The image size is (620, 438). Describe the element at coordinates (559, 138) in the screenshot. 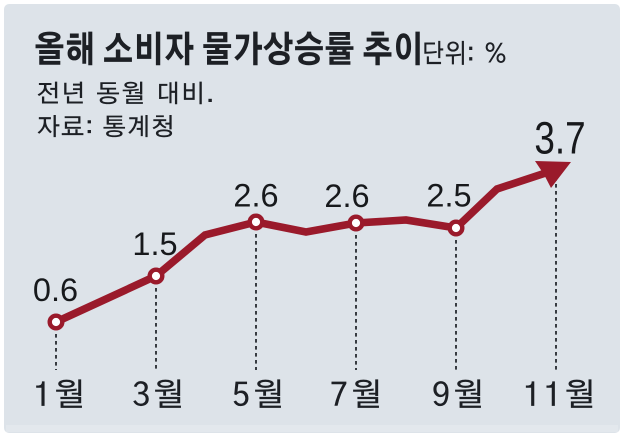

I see `svg-text: 3.7` at that location.